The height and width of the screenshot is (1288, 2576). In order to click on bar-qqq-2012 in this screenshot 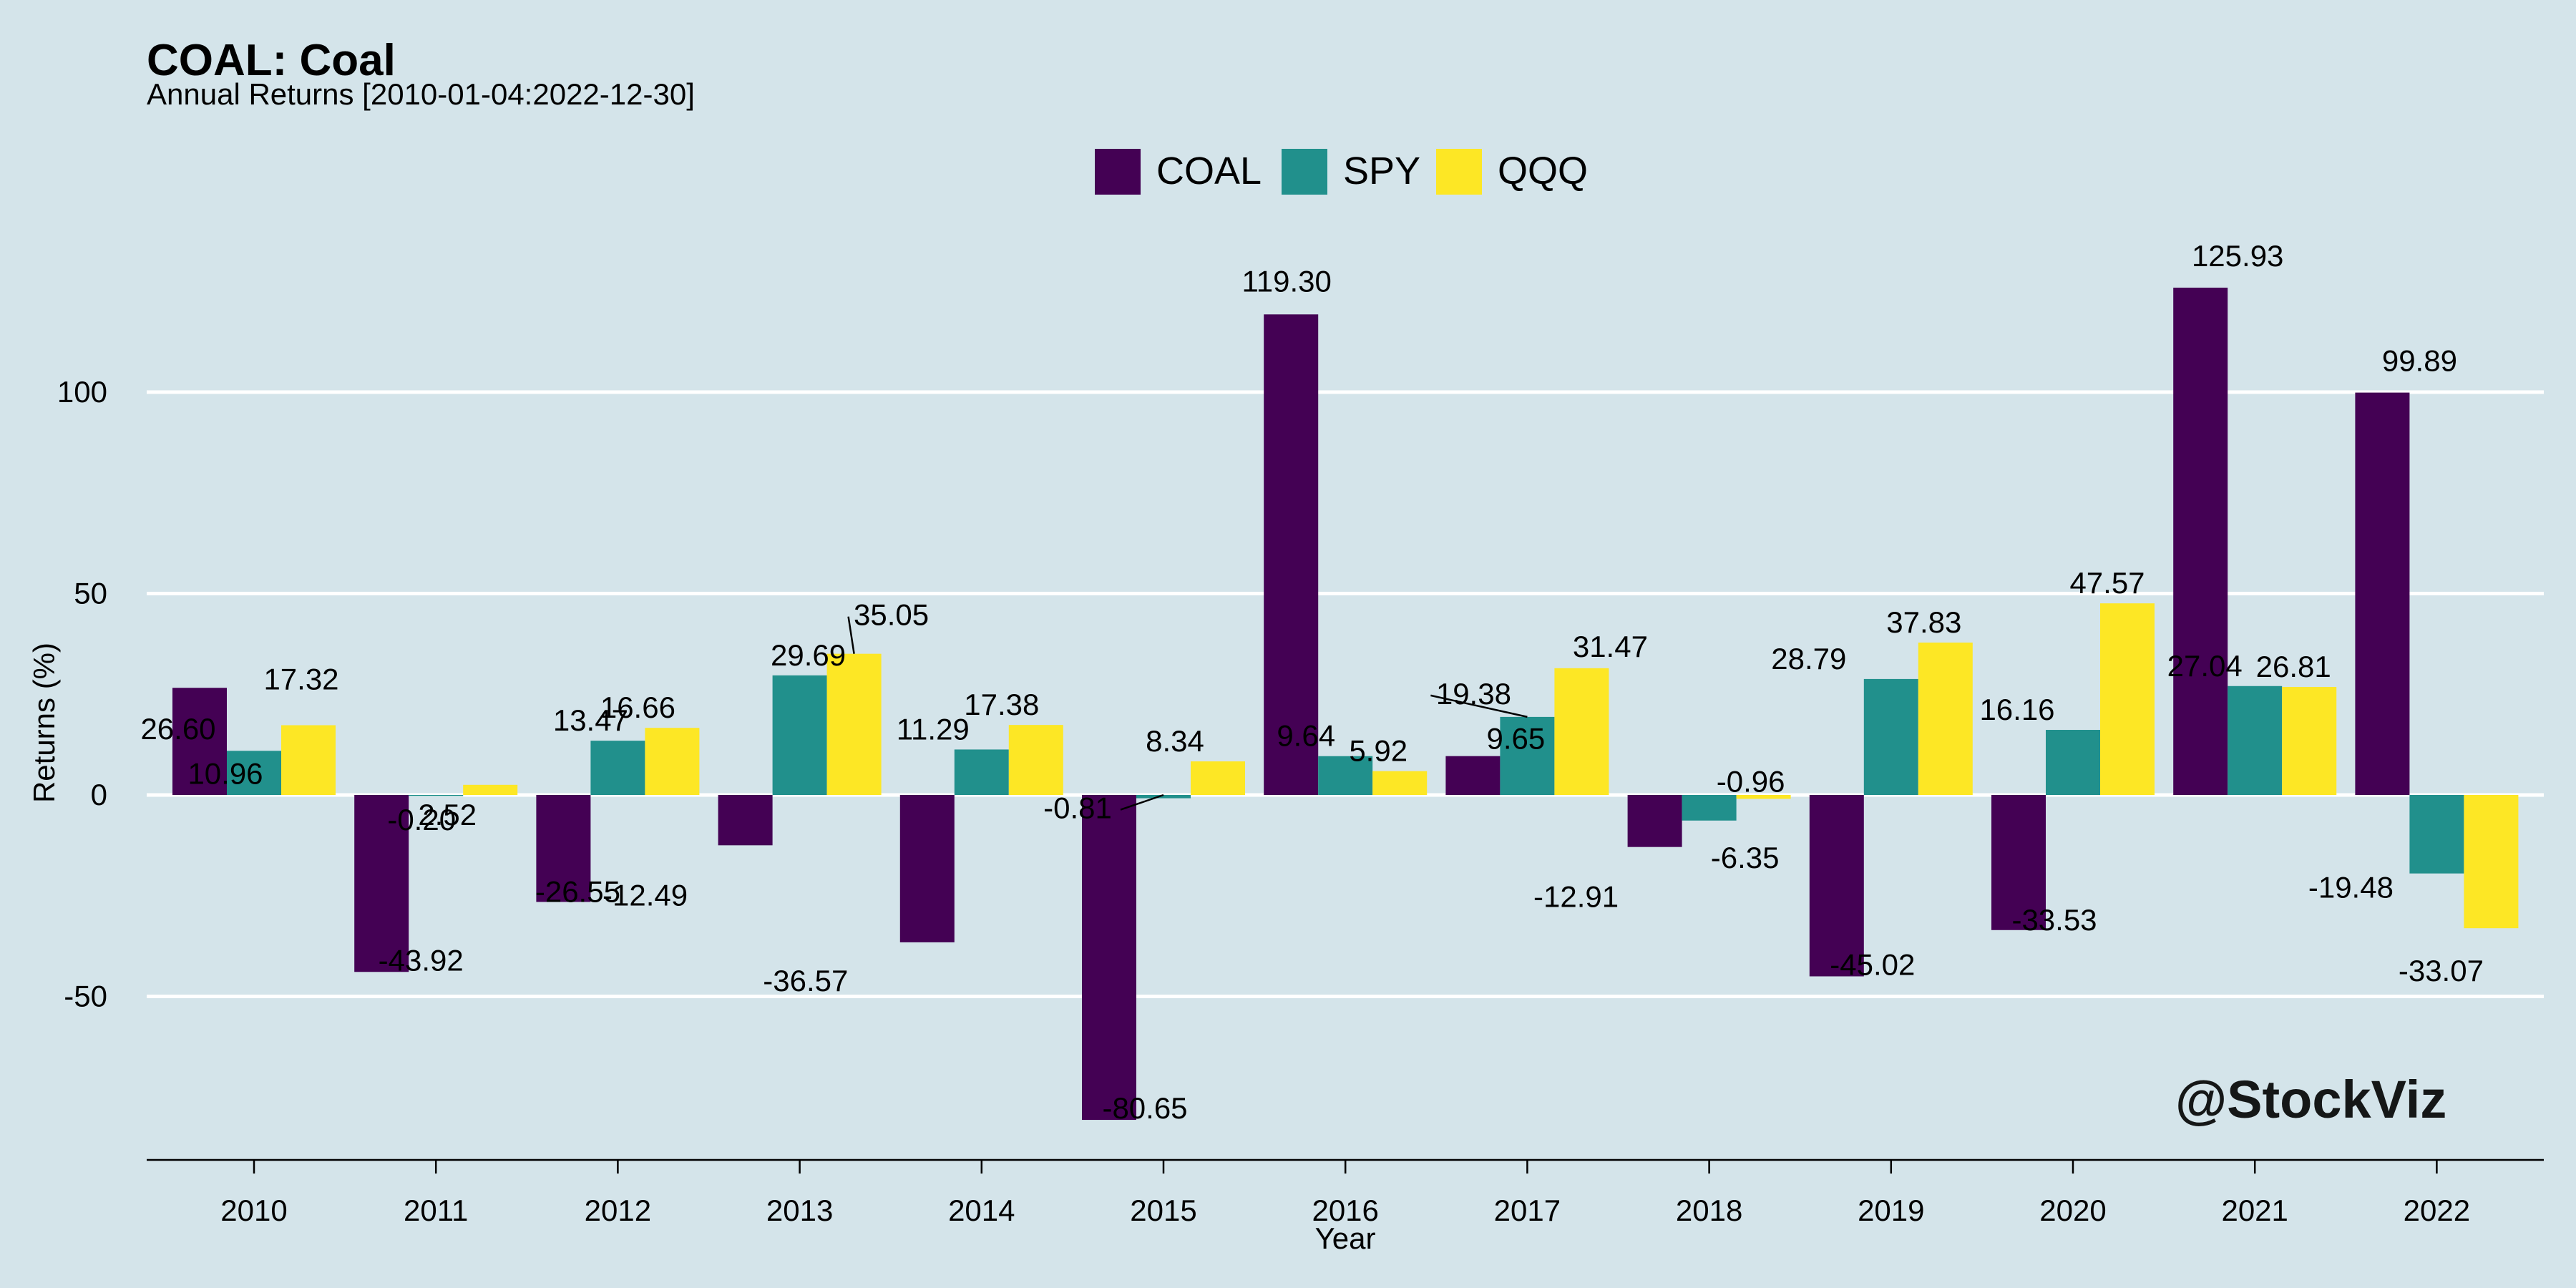, I will do `click(672, 761)`.